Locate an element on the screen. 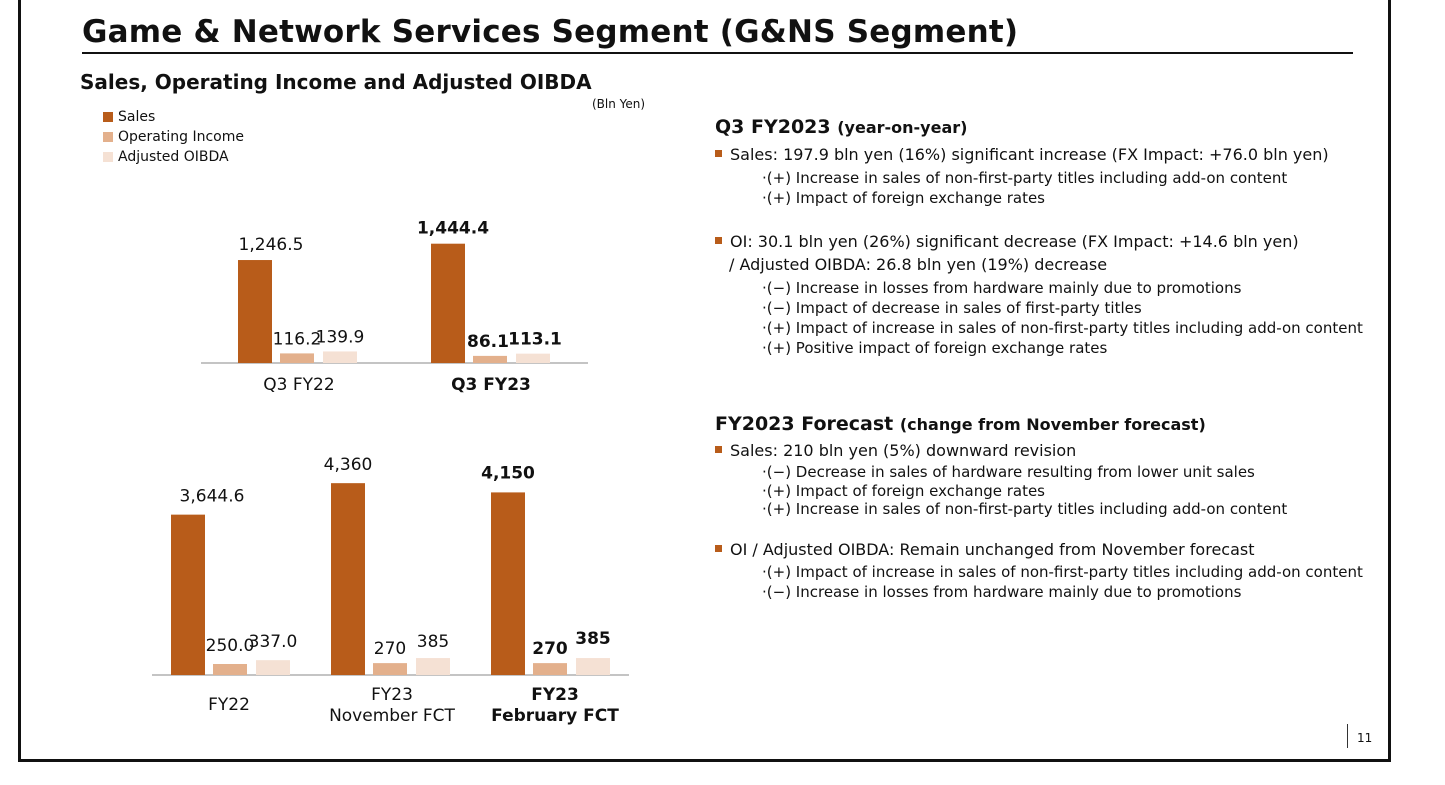 The width and height of the screenshot is (1445, 785). q3-heading: Q3 FY2023 (year-on-year) is located at coordinates (841, 127).